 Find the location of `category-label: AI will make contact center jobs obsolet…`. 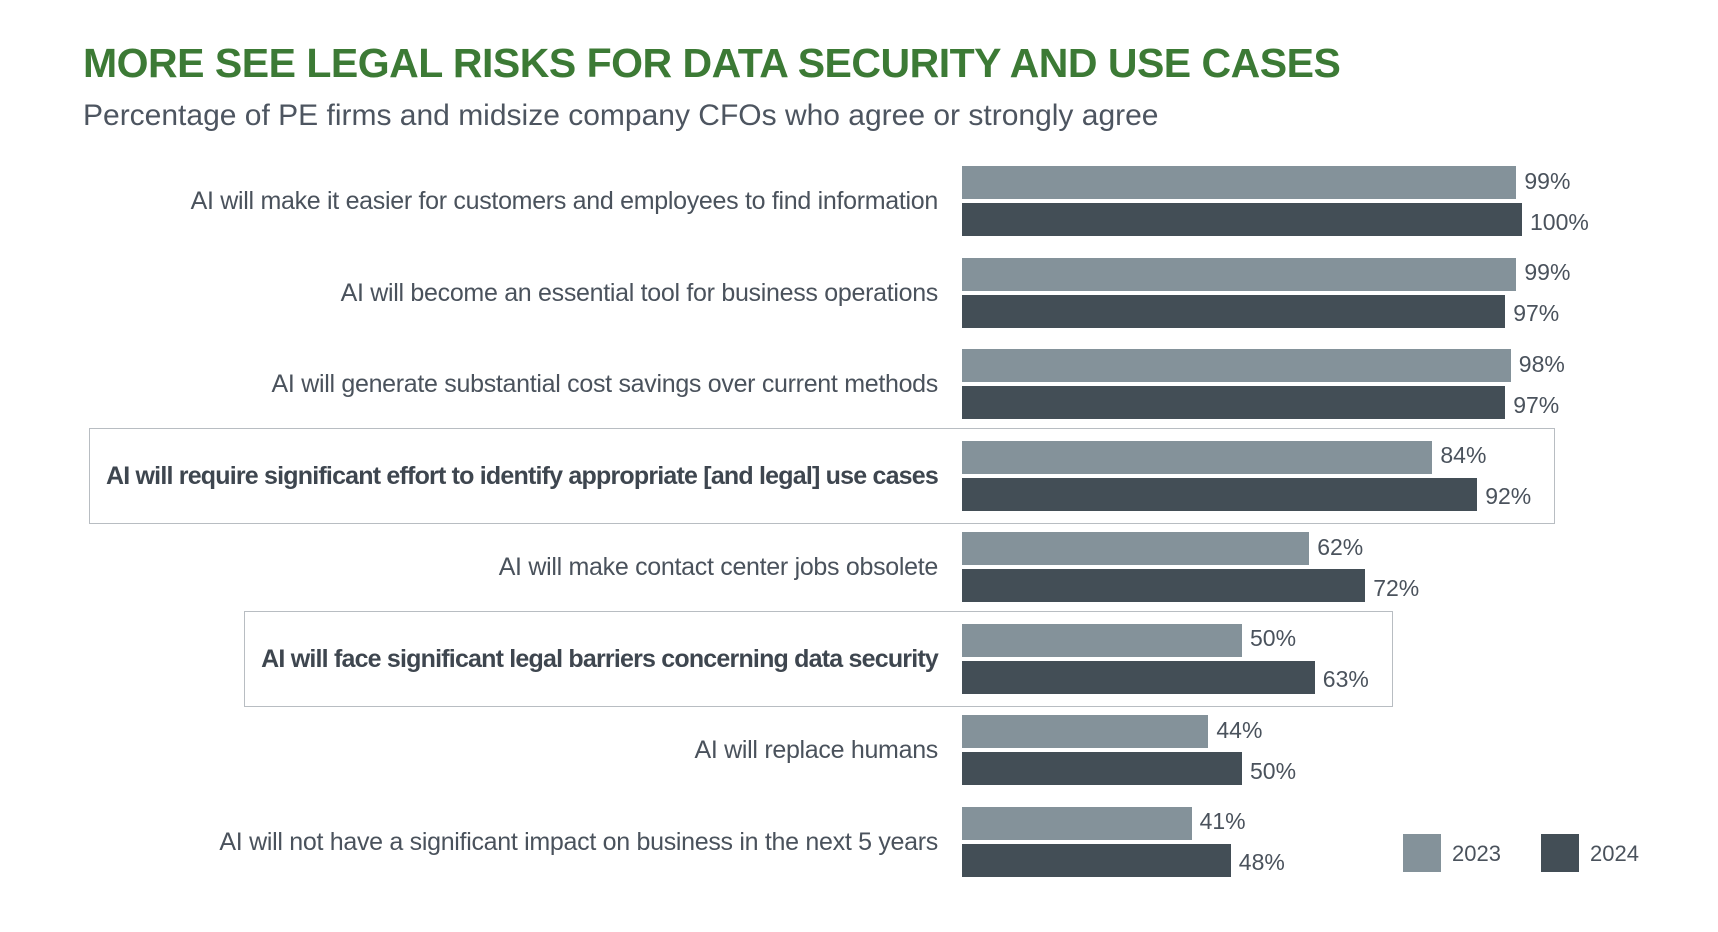

category-label: AI will make contact center jobs obsolet… is located at coordinates (718, 567).